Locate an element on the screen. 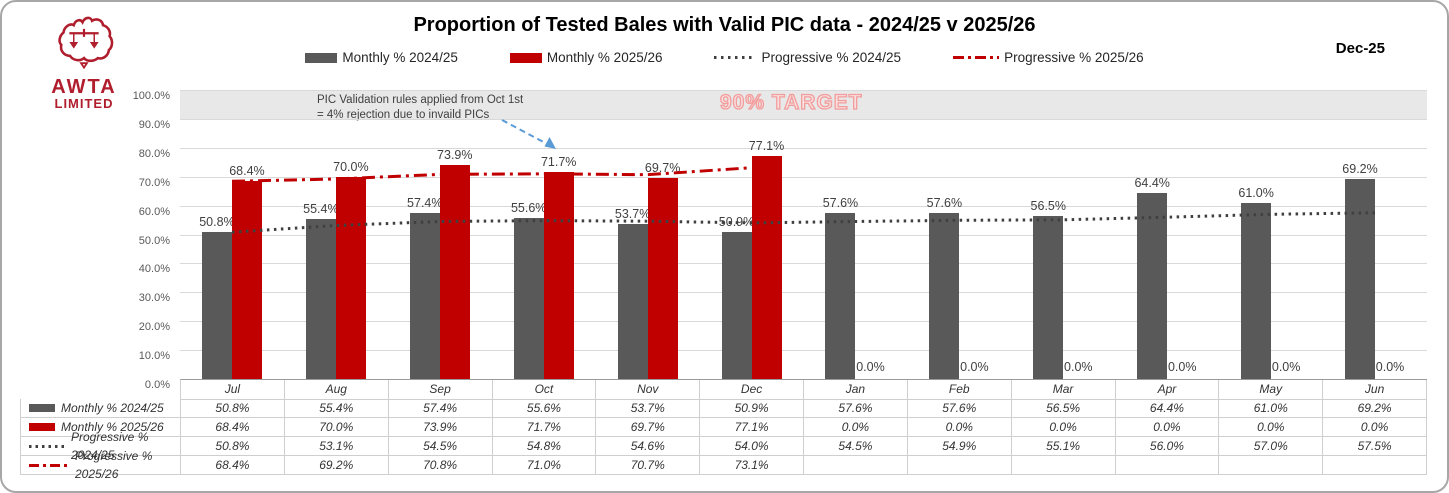  table-cell: 54.5% is located at coordinates (440, 446).